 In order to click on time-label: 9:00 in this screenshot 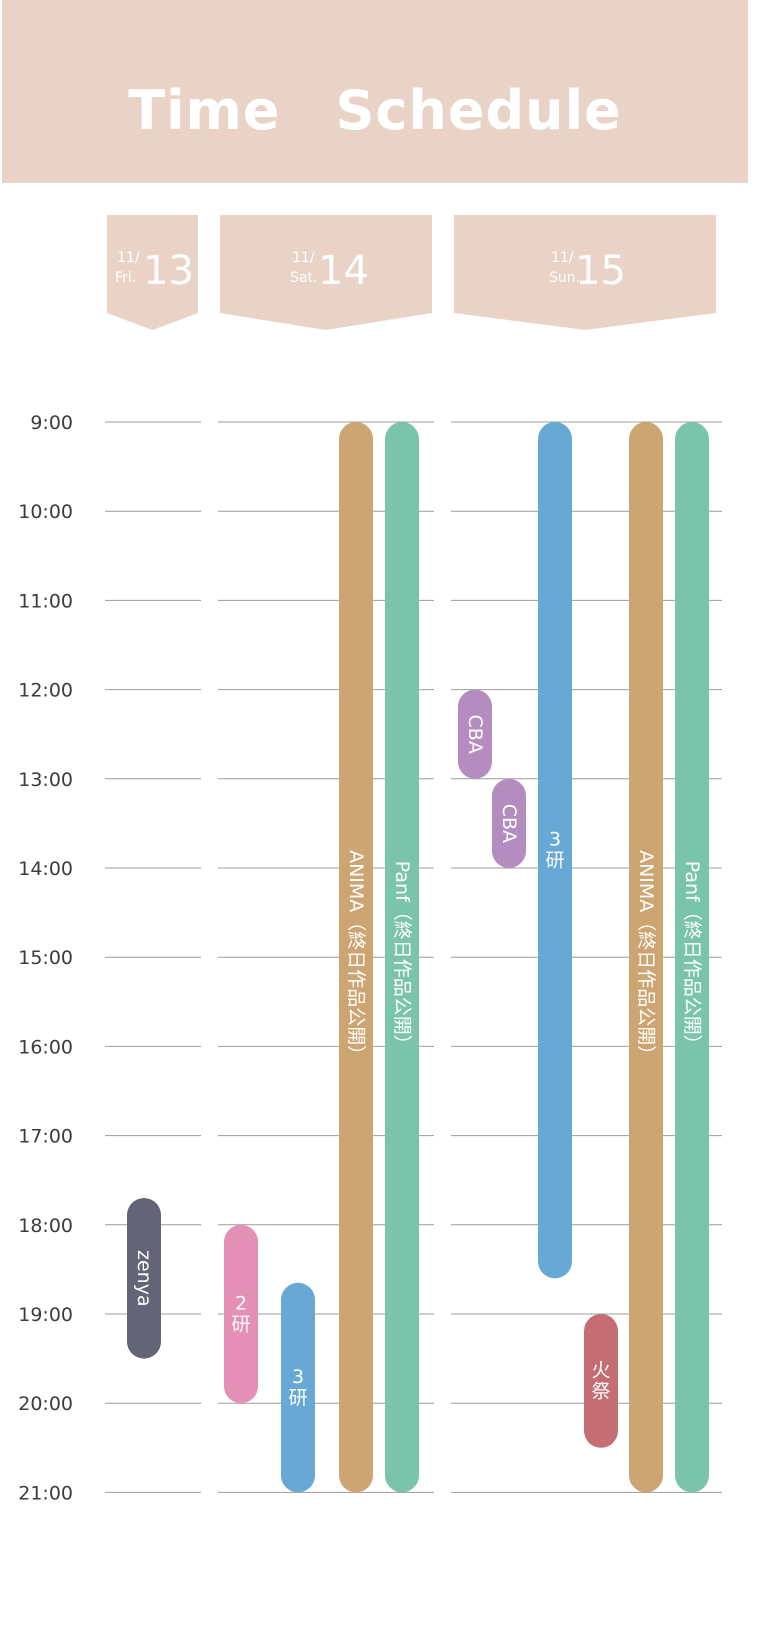, I will do `click(51, 423)`.